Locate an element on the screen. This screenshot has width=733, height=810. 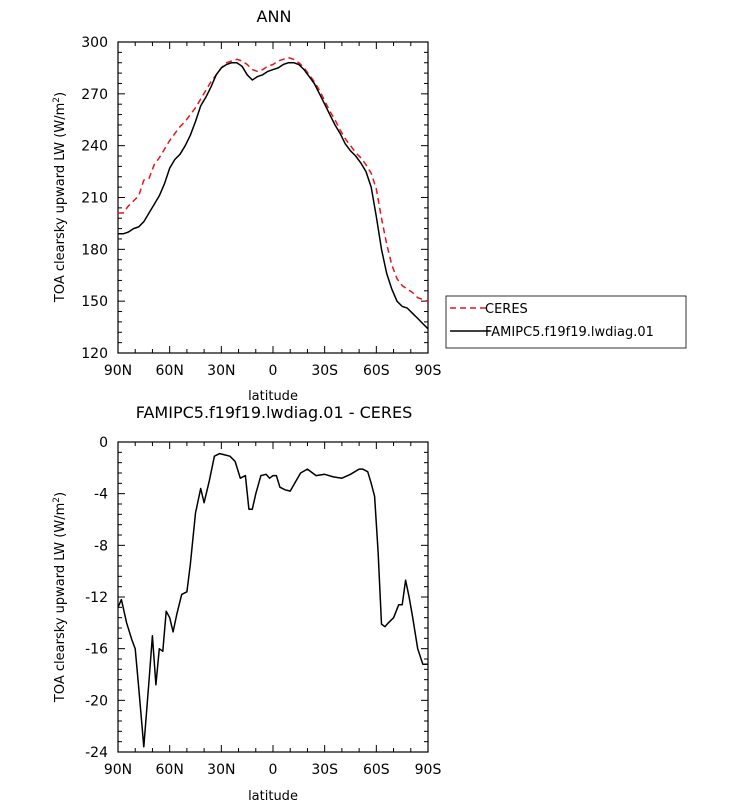
bottom-y-tick-label: -20 is located at coordinates (96, 701).